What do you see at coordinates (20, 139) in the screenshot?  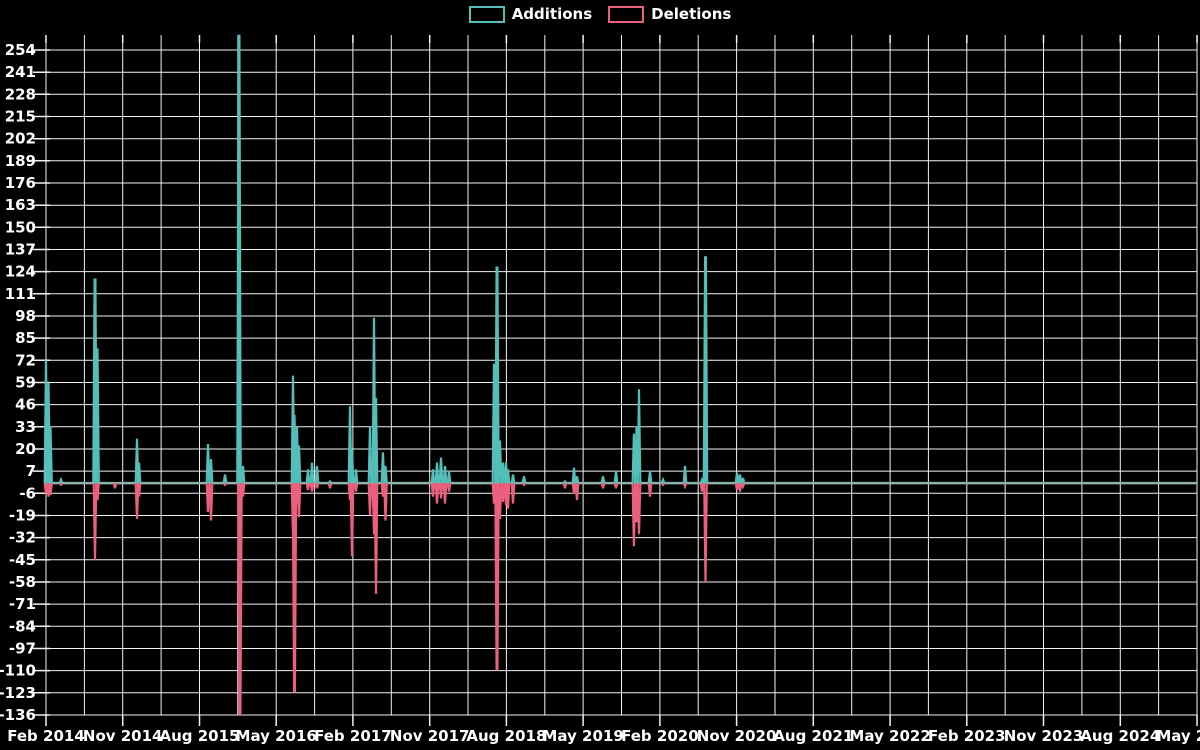 I see `y-tick-label: 202` at bounding box center [20, 139].